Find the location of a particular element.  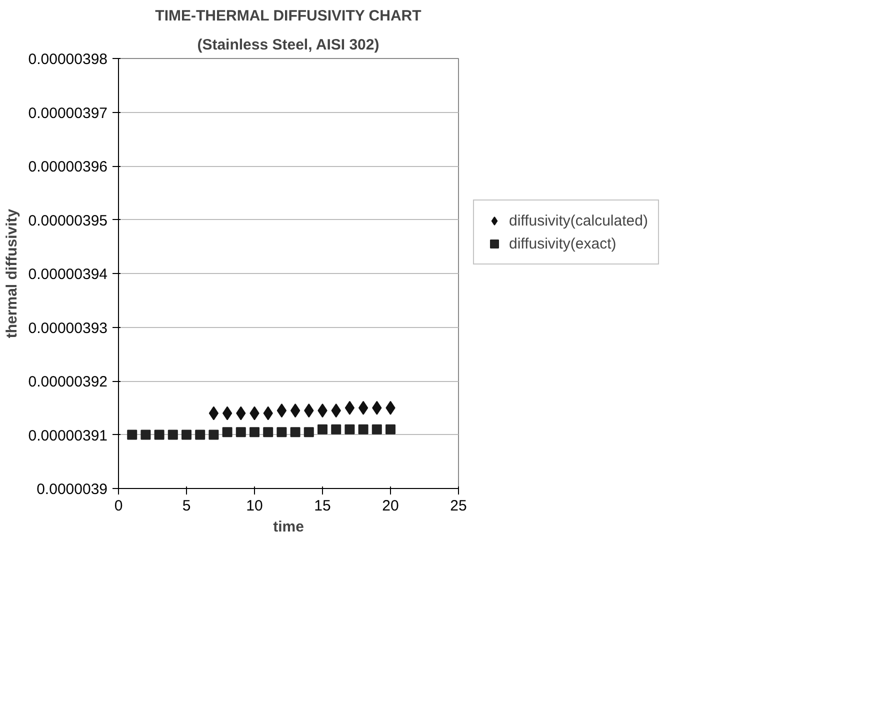

x-tick-label: 0 is located at coordinates (118, 506).